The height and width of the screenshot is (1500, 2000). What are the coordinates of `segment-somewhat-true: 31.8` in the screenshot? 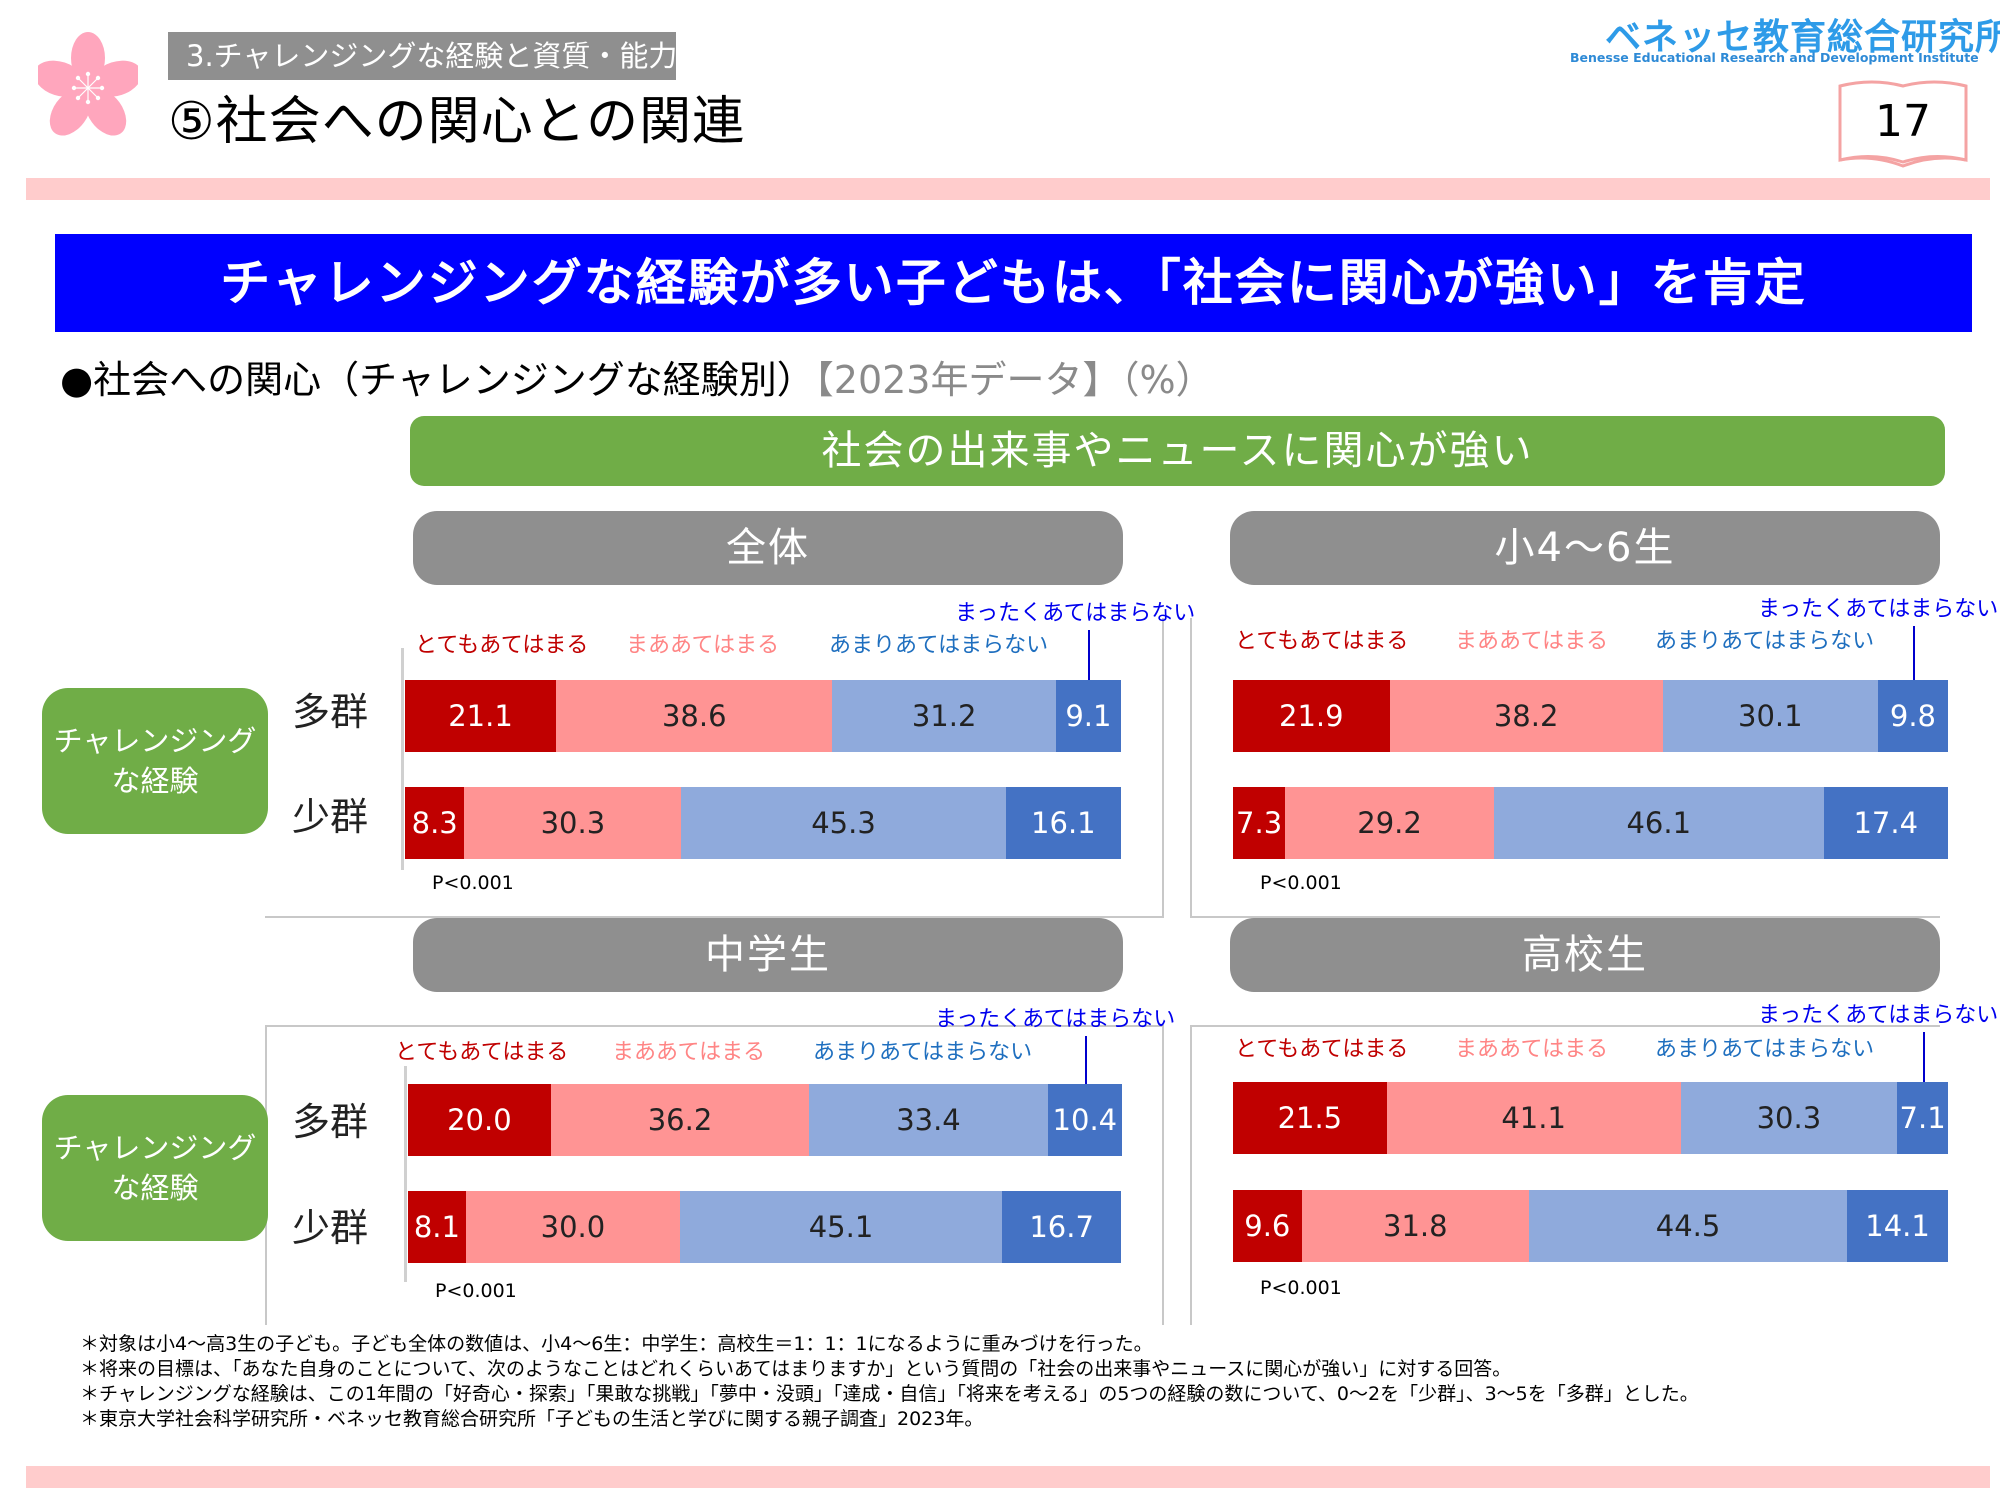 It's located at (1415, 1226).